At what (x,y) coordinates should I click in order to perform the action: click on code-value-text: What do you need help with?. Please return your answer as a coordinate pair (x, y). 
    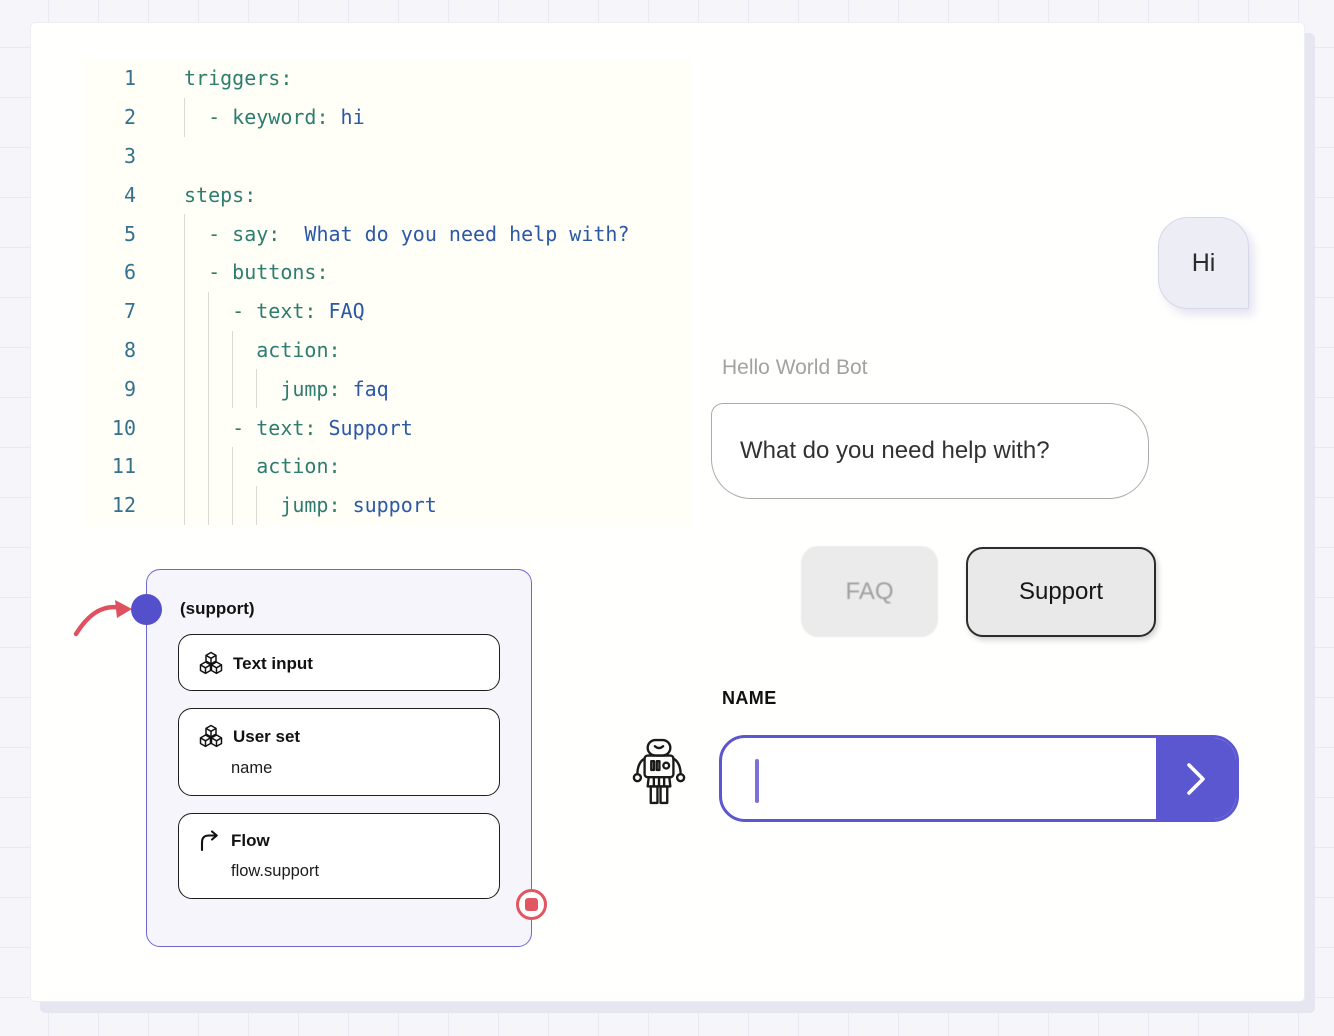
    Looking at the image, I should click on (467, 233).